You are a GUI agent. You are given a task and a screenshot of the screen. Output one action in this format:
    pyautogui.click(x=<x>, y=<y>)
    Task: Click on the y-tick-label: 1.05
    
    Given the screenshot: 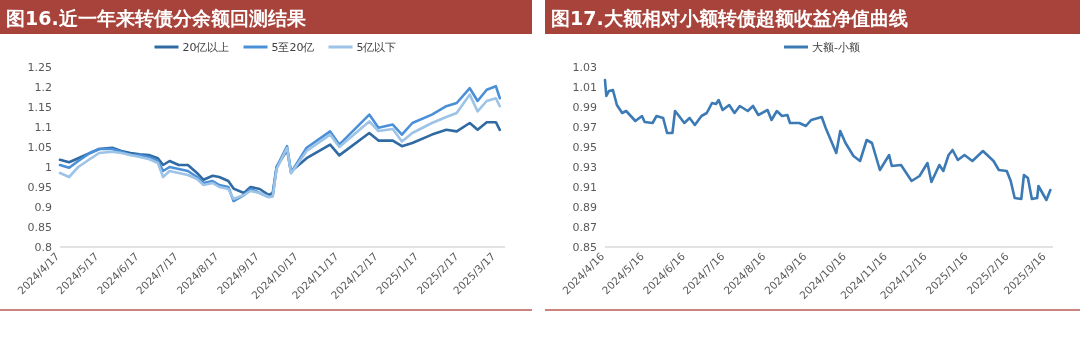 What is the action you would take?
    pyautogui.click(x=39, y=147)
    